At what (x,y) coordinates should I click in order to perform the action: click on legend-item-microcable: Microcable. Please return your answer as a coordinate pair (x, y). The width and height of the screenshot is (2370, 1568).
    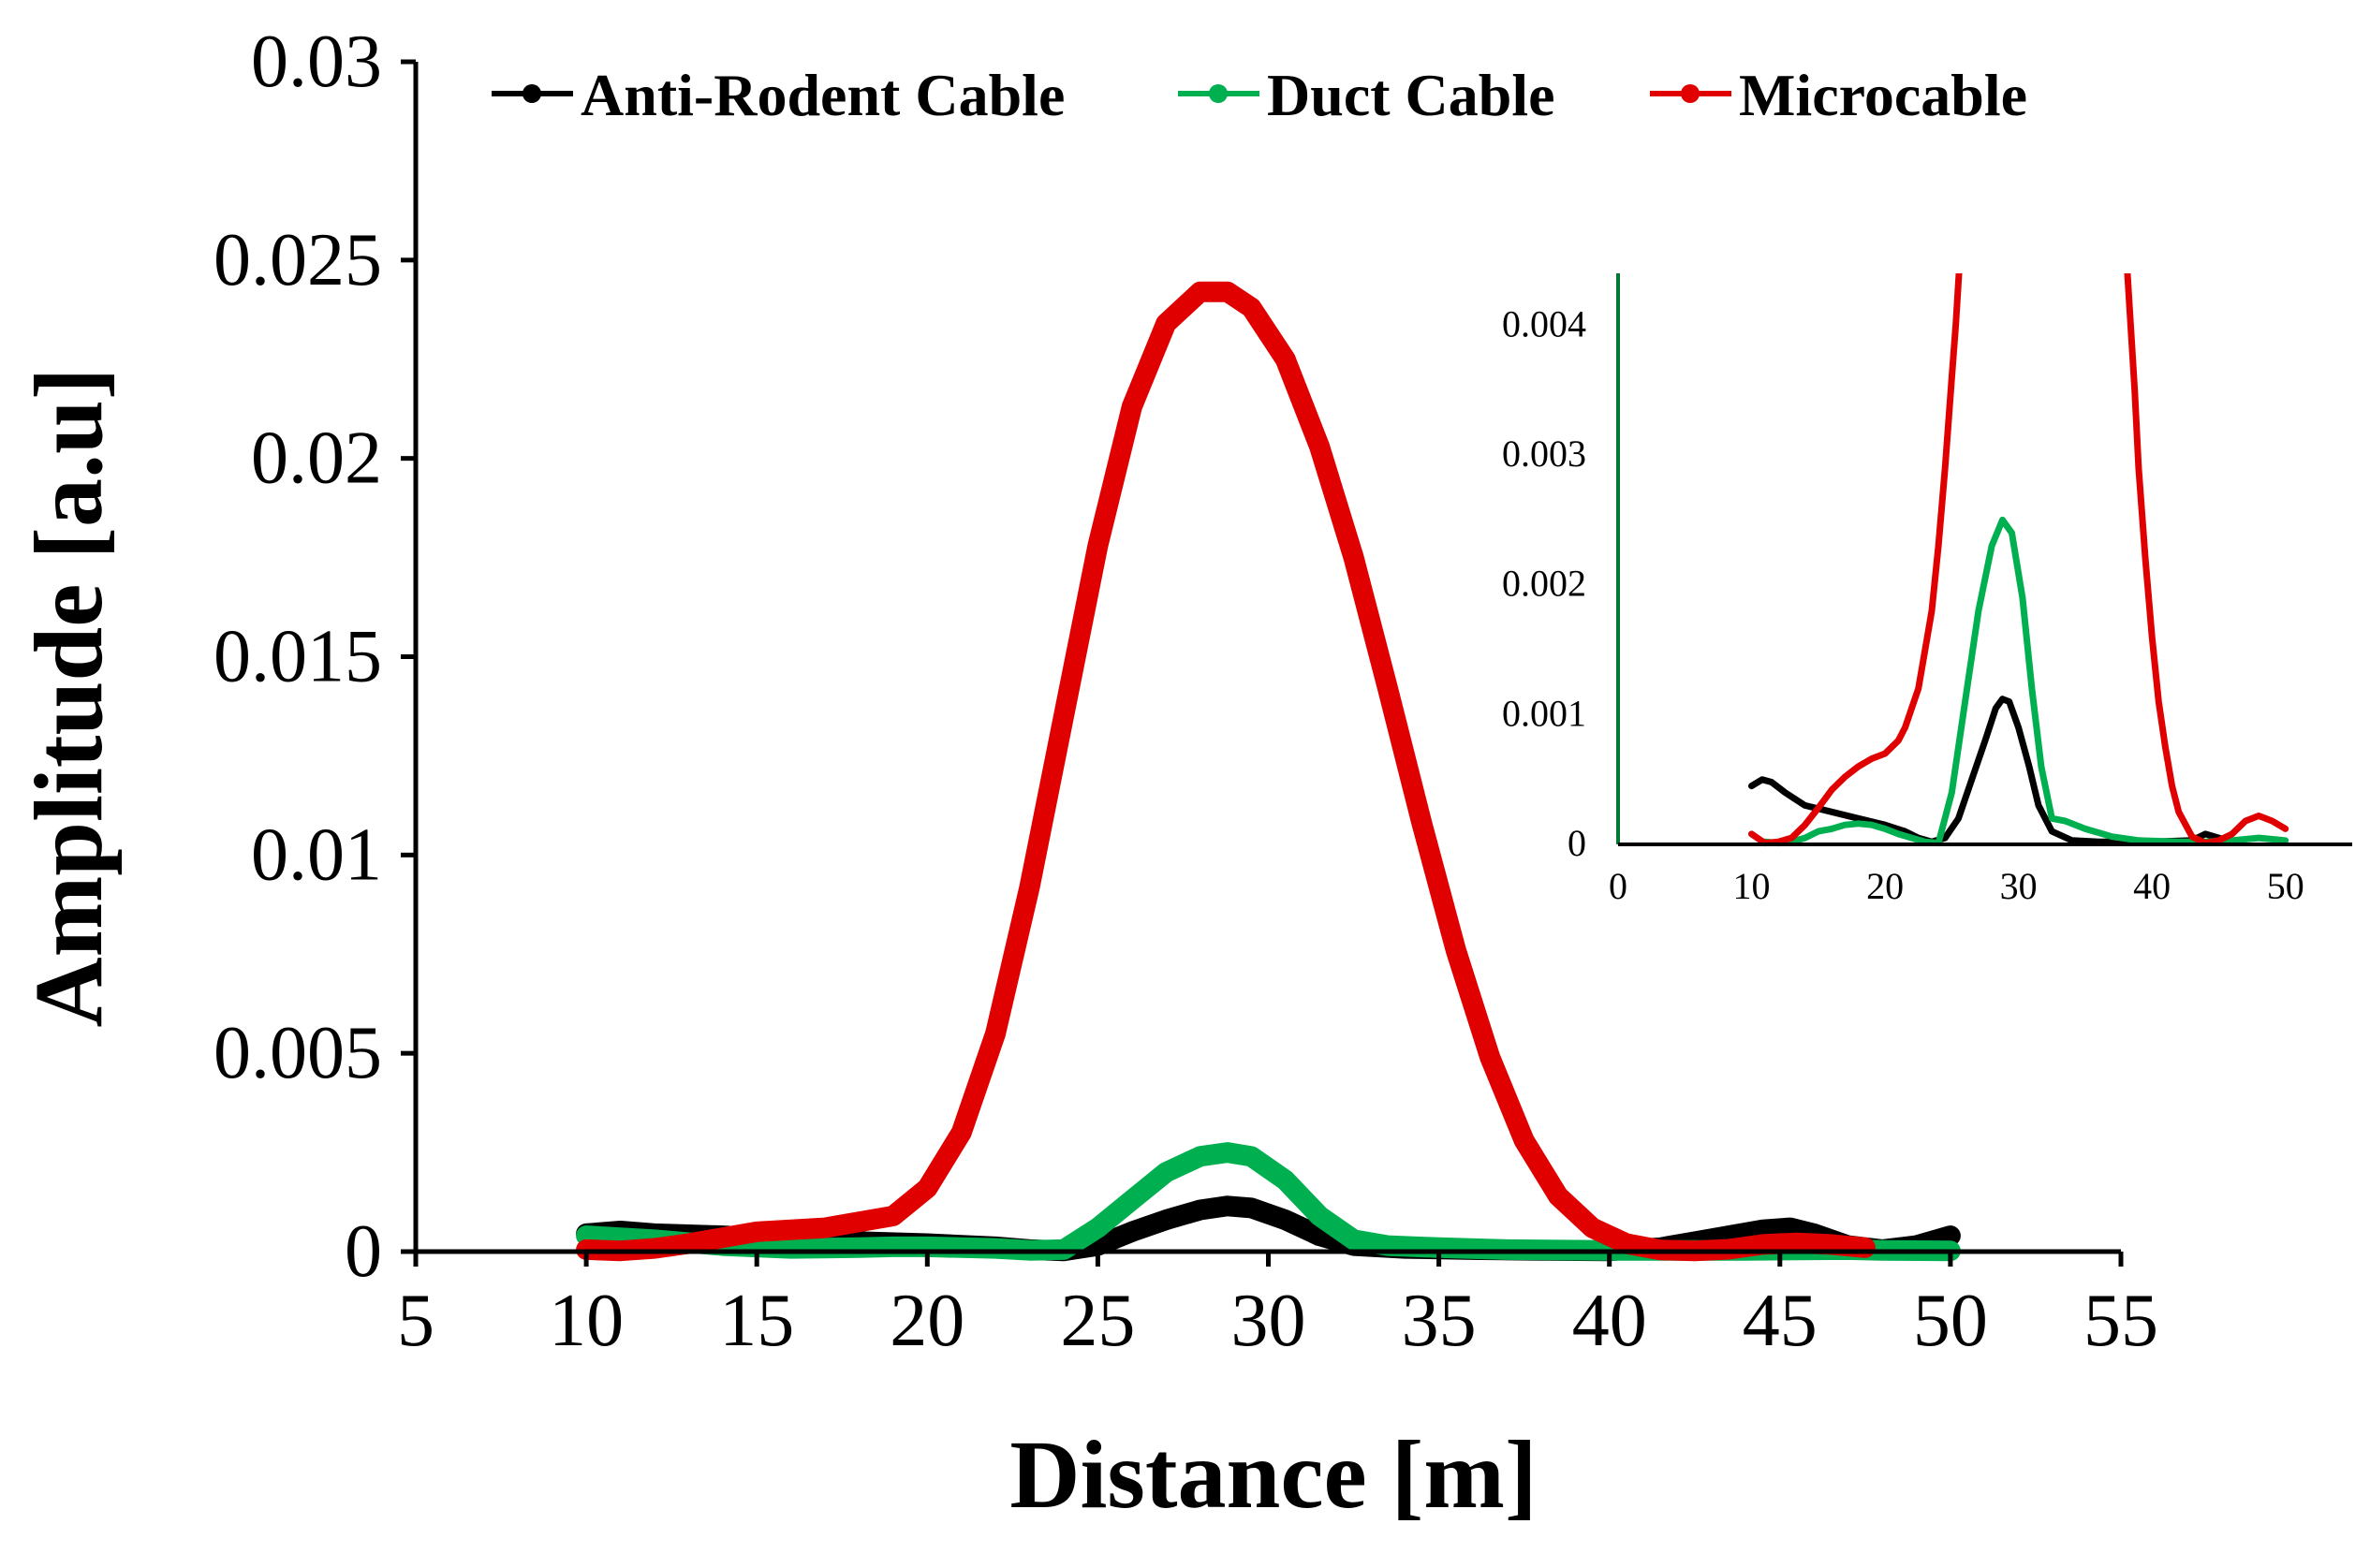
    Looking at the image, I should click on (1838, 95).